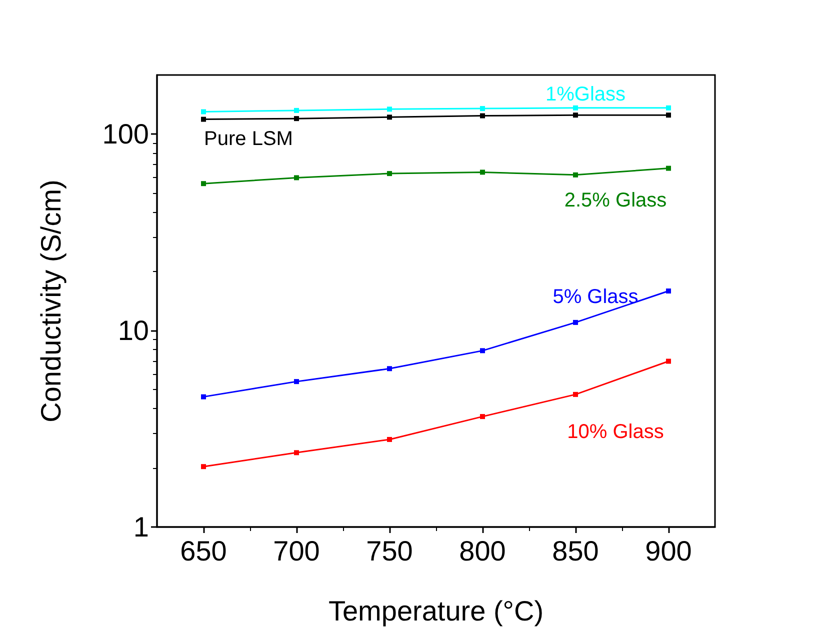 The width and height of the screenshot is (827, 630). I want to click on x-tick-label: 800, so click(482, 551).